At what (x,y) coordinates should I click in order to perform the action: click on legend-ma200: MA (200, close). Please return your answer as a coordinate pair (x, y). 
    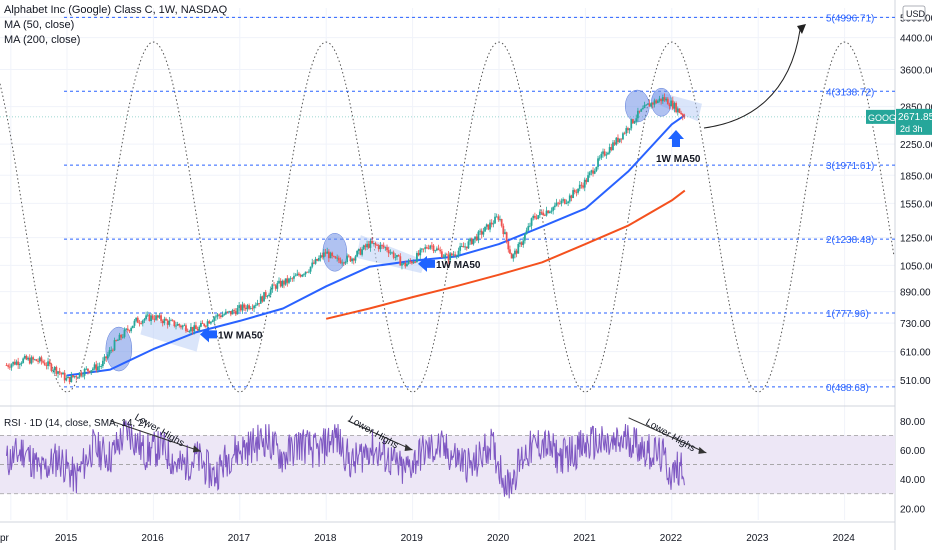
    Looking at the image, I should click on (42, 40).